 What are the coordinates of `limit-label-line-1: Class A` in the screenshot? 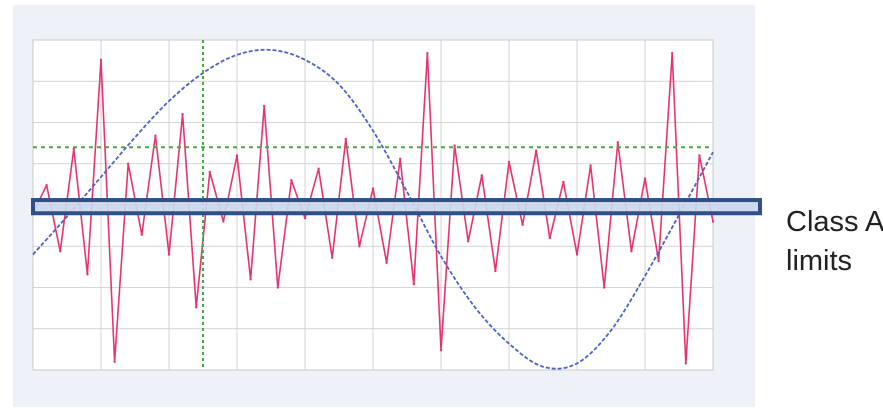 It's located at (834, 222).